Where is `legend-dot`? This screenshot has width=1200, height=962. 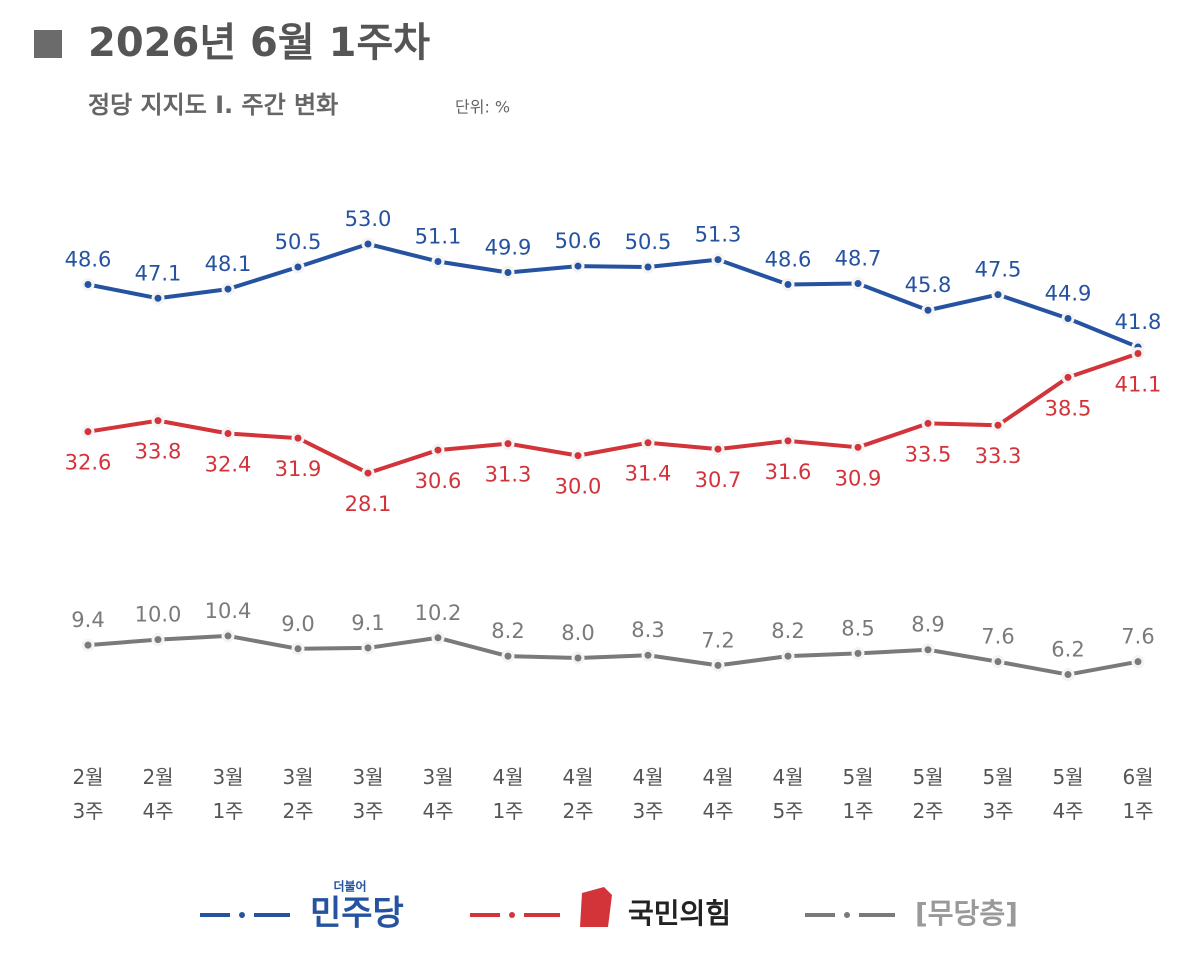
legend-dot is located at coordinates (512, 915).